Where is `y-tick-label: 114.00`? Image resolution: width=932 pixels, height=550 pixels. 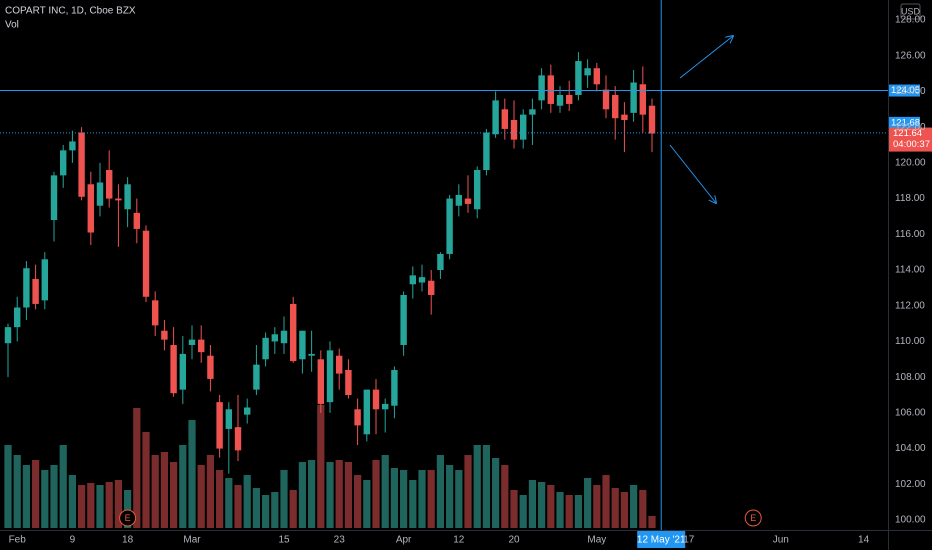
y-tick-label: 114.00 is located at coordinates (910, 270).